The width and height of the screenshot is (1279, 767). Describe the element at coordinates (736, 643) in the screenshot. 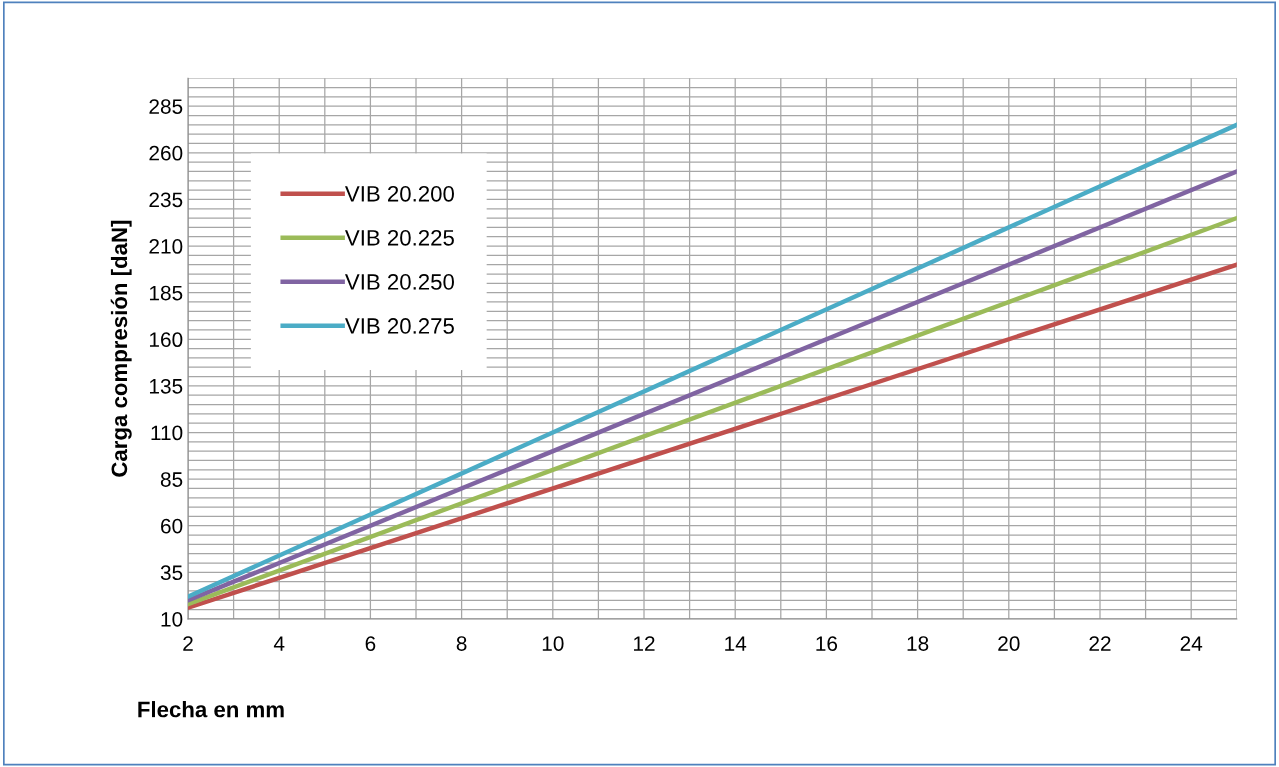

I see `x-tick-label: 14` at that location.